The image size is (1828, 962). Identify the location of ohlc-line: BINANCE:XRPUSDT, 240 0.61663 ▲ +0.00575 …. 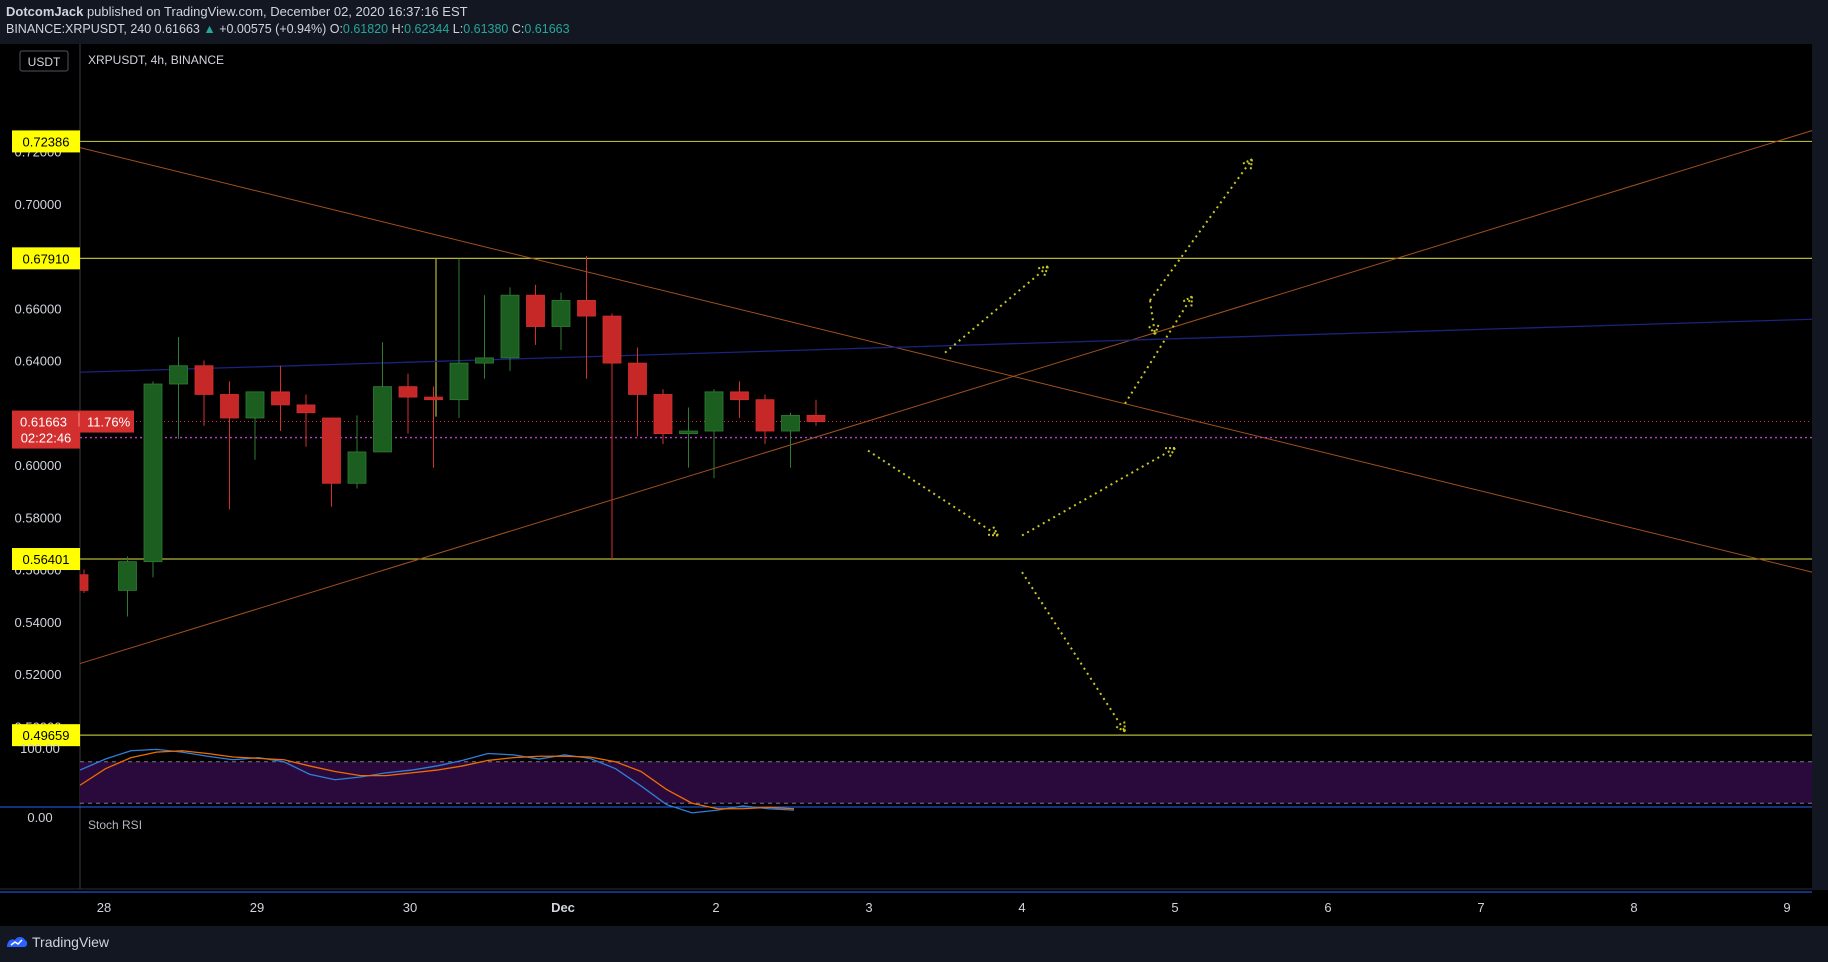
(288, 29).